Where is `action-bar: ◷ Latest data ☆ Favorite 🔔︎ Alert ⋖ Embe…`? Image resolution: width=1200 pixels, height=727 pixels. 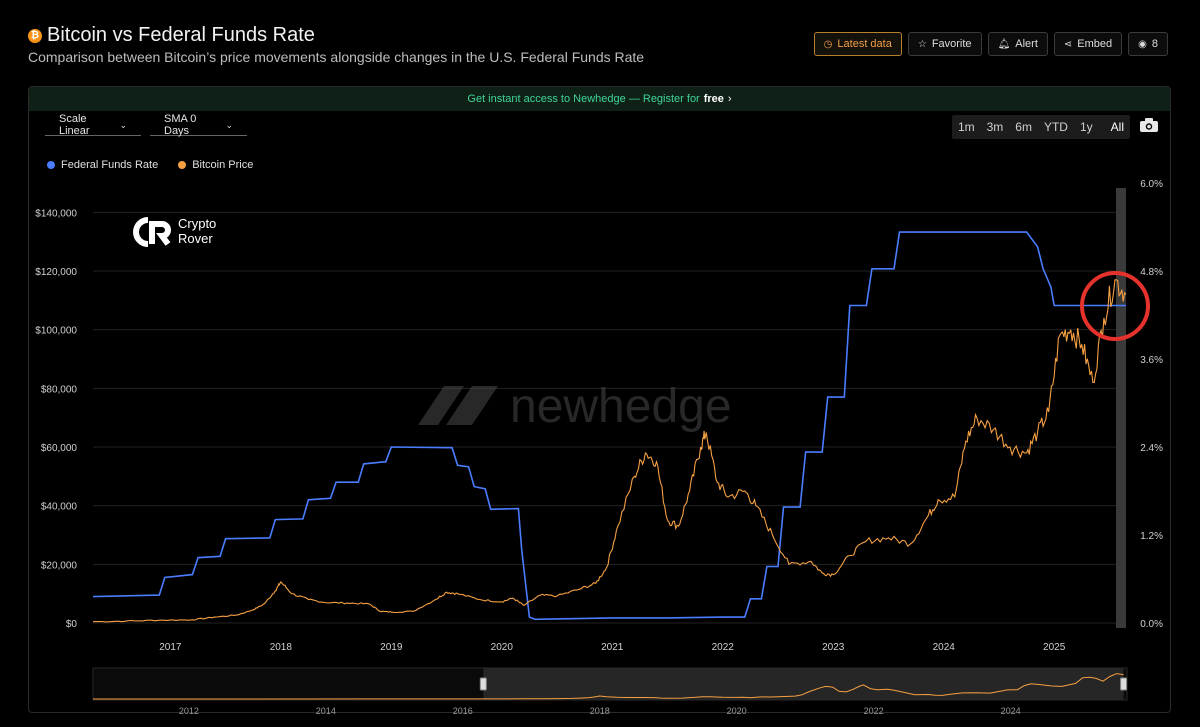 action-bar: ◷ Latest data ☆ Favorite 🔔︎ Alert ⋖ Embe… is located at coordinates (990, 44).